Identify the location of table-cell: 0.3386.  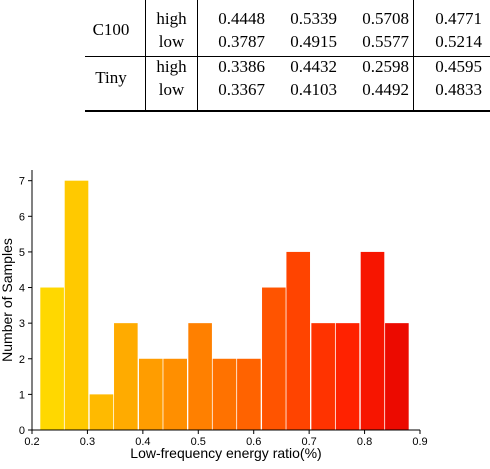
(241, 66).